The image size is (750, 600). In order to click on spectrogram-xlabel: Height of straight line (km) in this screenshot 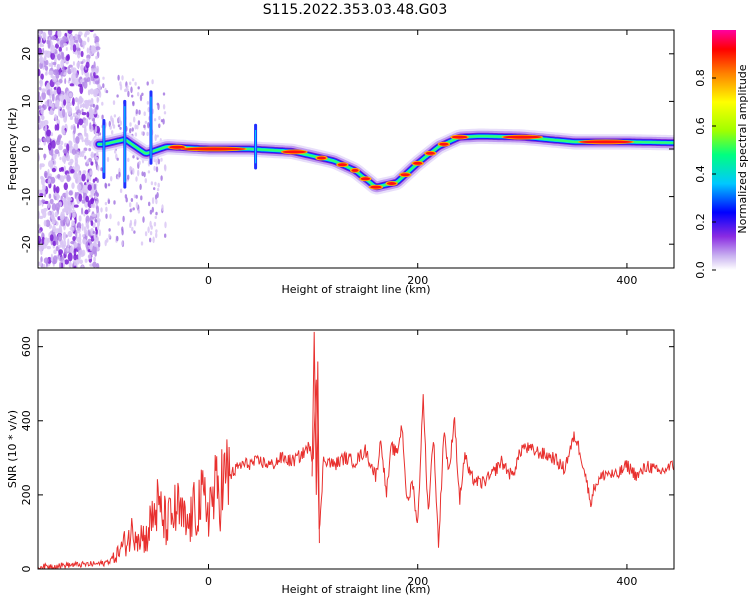, I will do `click(355, 289)`.